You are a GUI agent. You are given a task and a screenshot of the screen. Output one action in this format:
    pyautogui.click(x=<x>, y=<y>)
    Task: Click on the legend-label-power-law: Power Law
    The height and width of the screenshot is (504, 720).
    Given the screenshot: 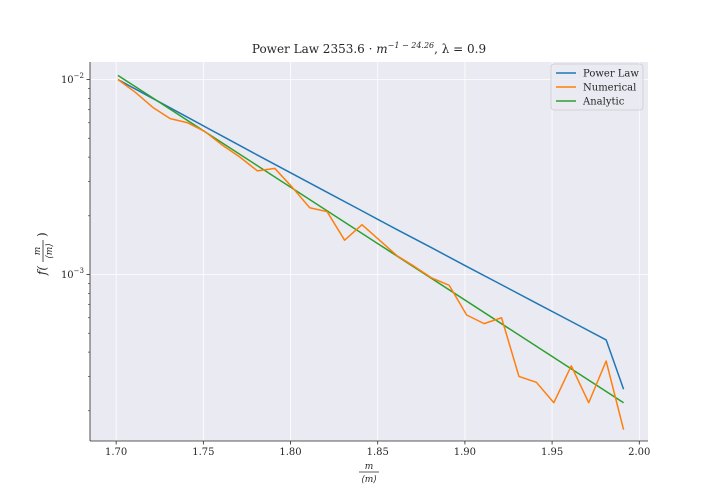 What is the action you would take?
    pyautogui.click(x=611, y=74)
    